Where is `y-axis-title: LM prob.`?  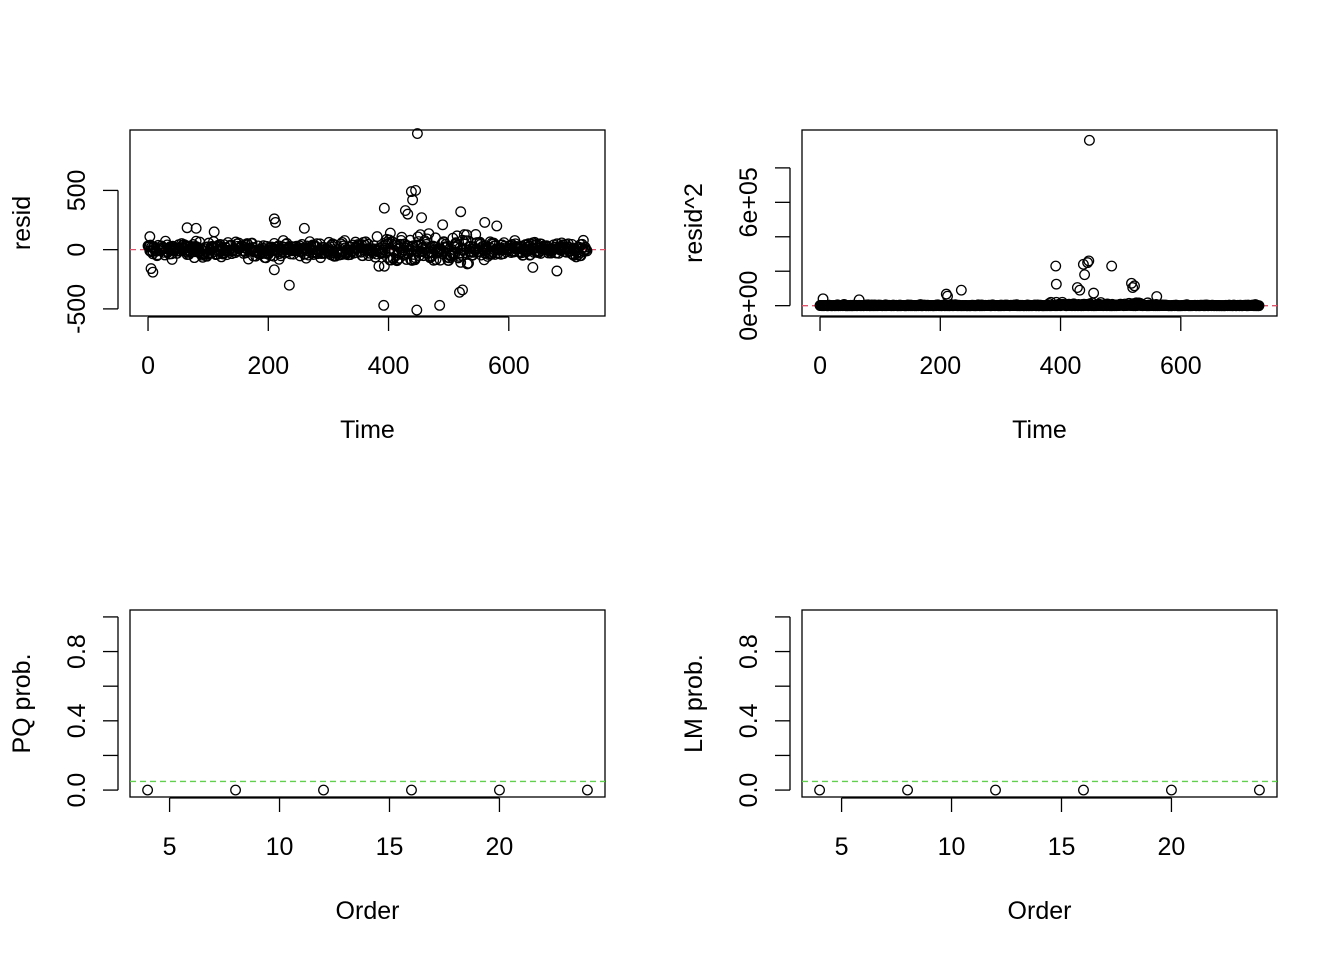 y-axis-title: LM prob. is located at coordinates (694, 703).